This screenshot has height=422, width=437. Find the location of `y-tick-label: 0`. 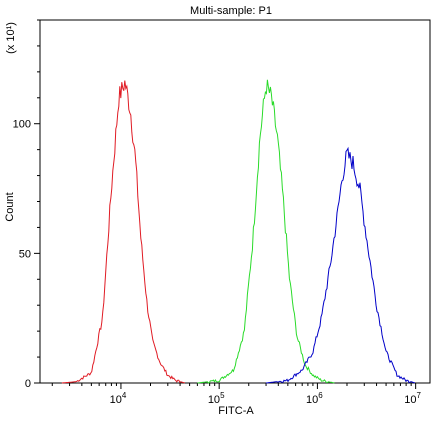

y-tick-label: 0 is located at coordinates (28, 384).